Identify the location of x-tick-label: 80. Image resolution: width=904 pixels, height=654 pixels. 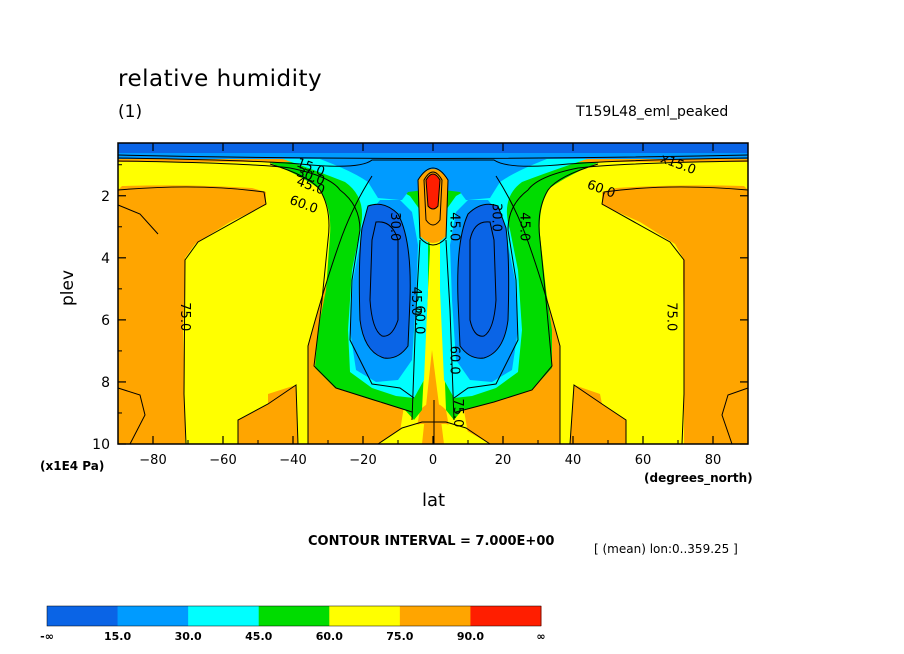
(713, 460).